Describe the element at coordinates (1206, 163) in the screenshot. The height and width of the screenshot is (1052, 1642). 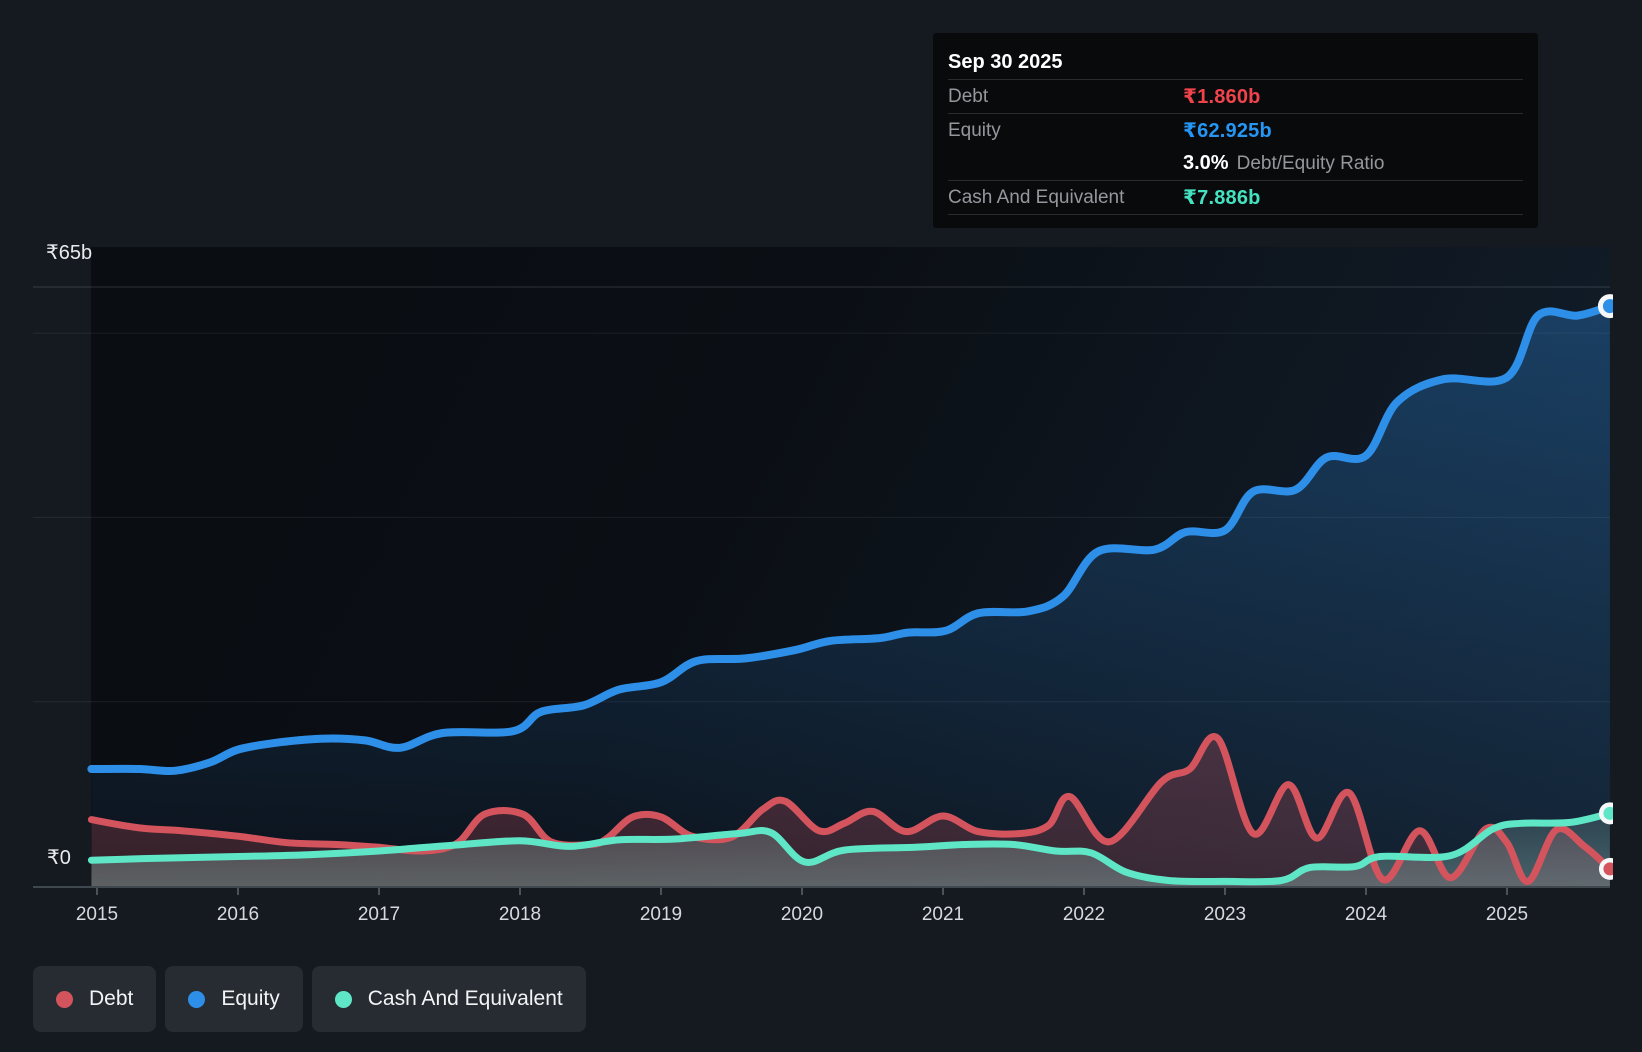
I see `tooltip-ratio-value: 3.0%` at that location.